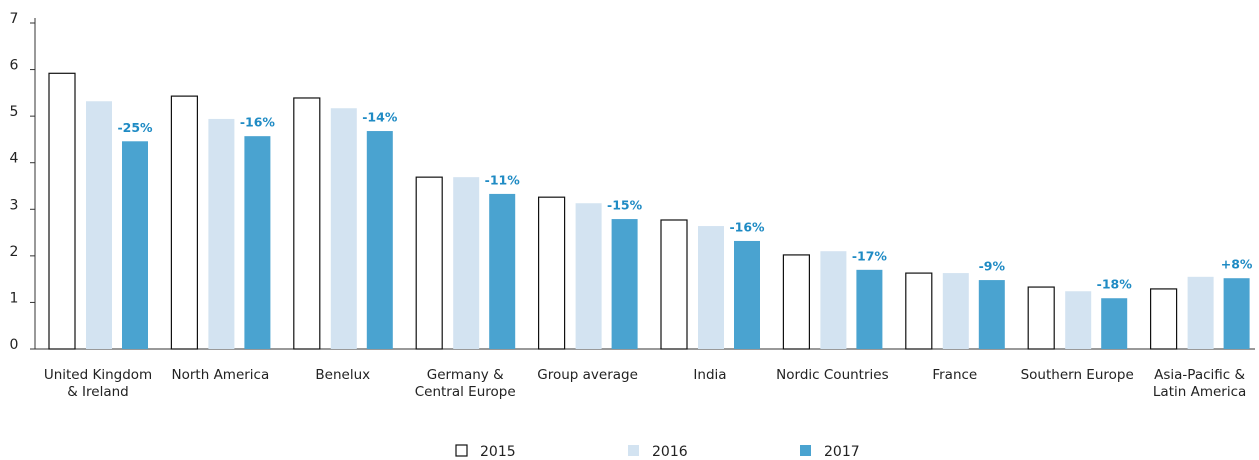 The height and width of the screenshot is (460, 1259). What do you see at coordinates (465, 383) in the screenshot?
I see `x-tick-label: Germany & Central Europe` at bounding box center [465, 383].